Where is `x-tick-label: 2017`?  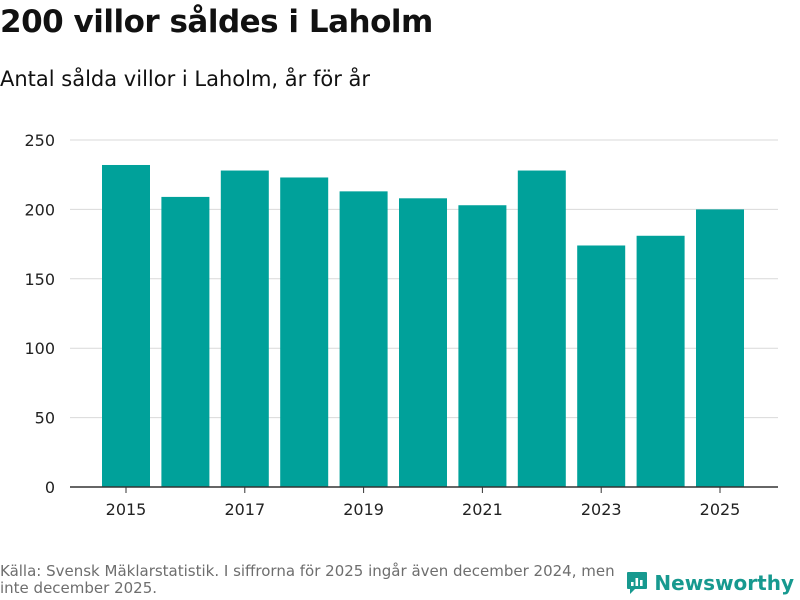 x-tick-label: 2017 is located at coordinates (244, 509).